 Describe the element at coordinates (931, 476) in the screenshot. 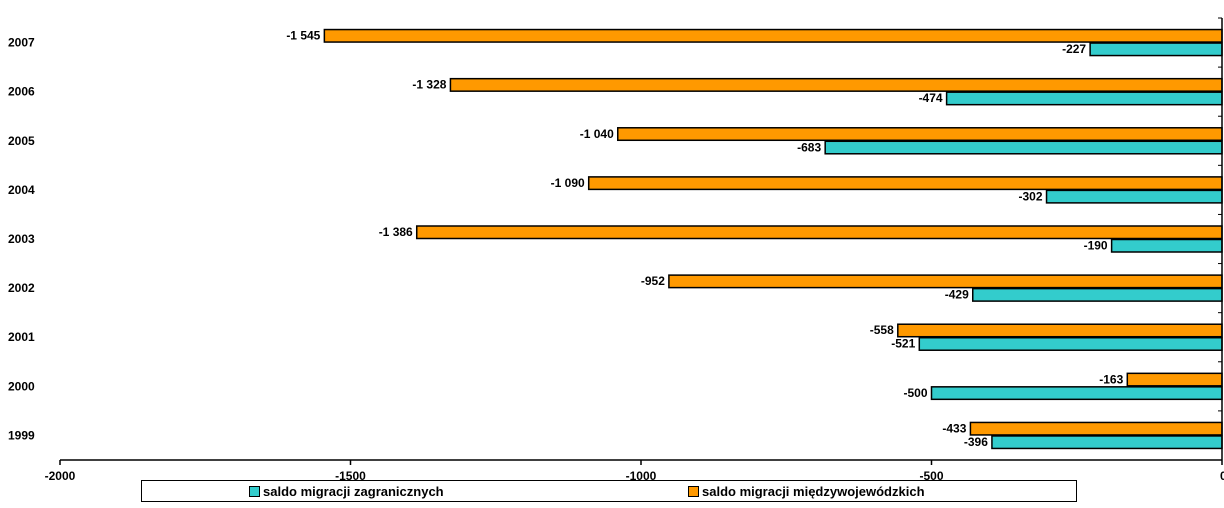

I see `x-tick-label: -500` at that location.